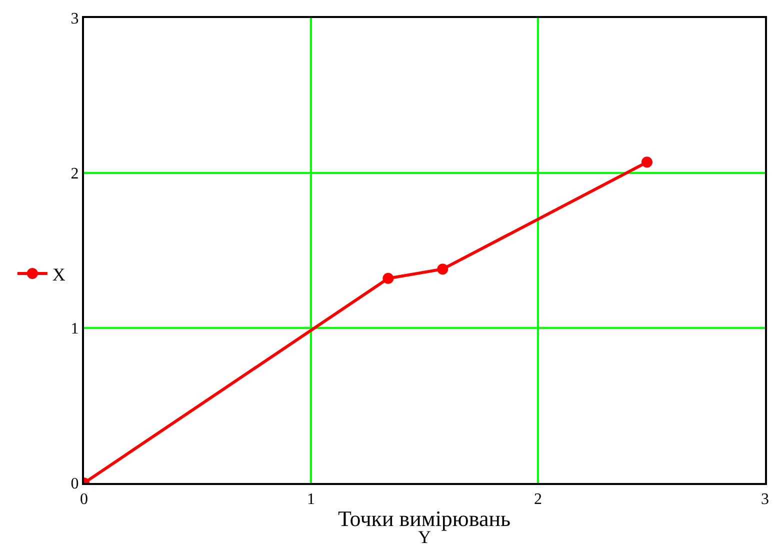 This screenshot has height=547, width=777. What do you see at coordinates (765, 499) in the screenshot?
I see `x-tick-label: 3` at bounding box center [765, 499].